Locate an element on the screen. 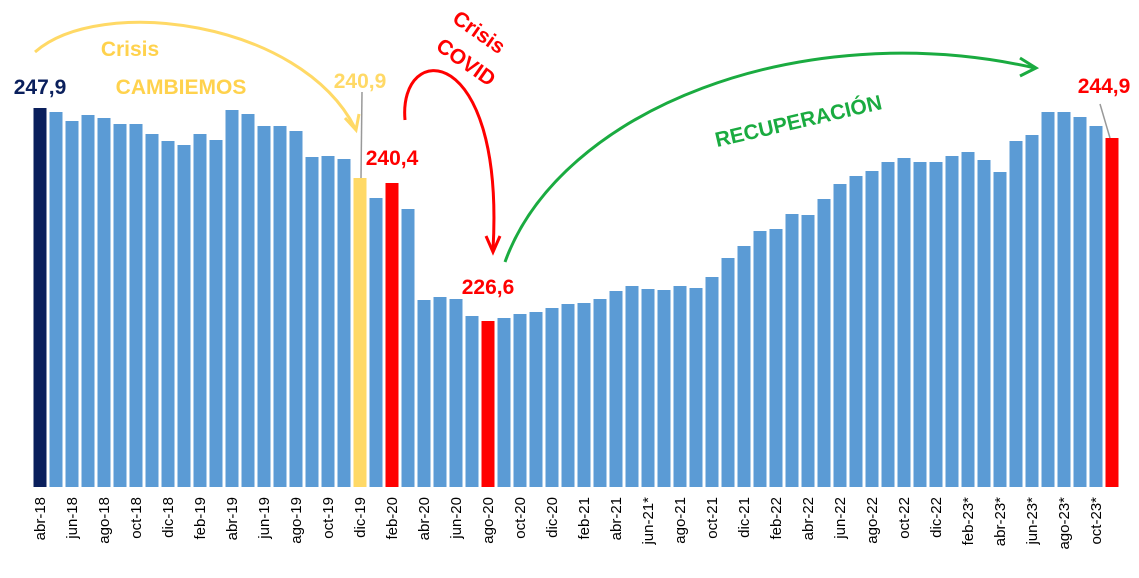  data-label: 244,9 is located at coordinates (1104, 86).